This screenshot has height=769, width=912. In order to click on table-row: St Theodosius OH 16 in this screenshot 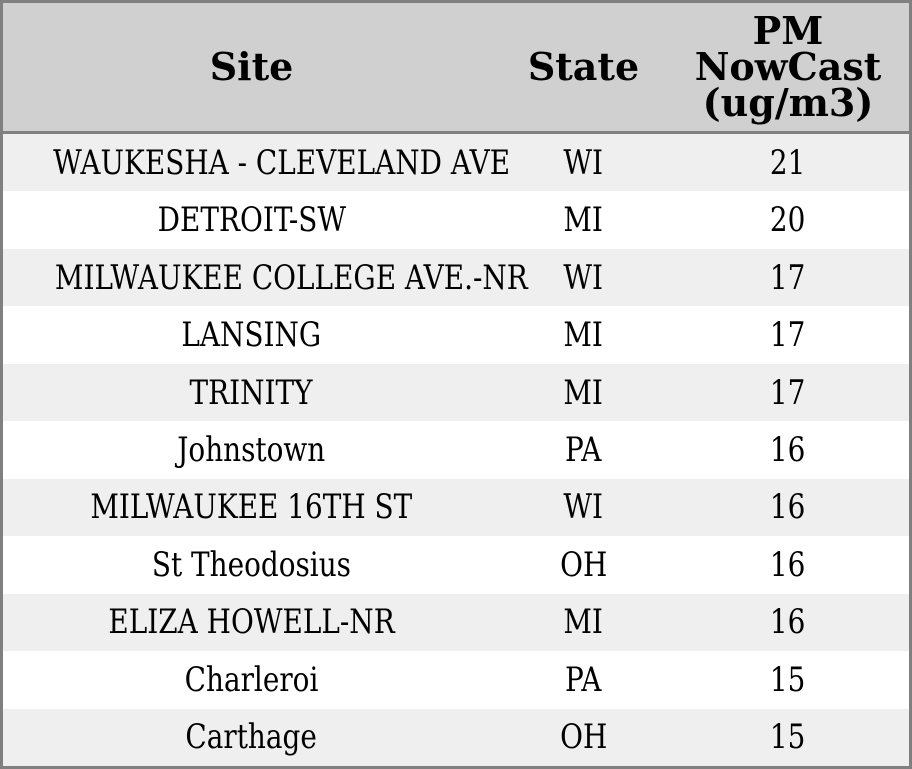, I will do `click(456, 565)`.